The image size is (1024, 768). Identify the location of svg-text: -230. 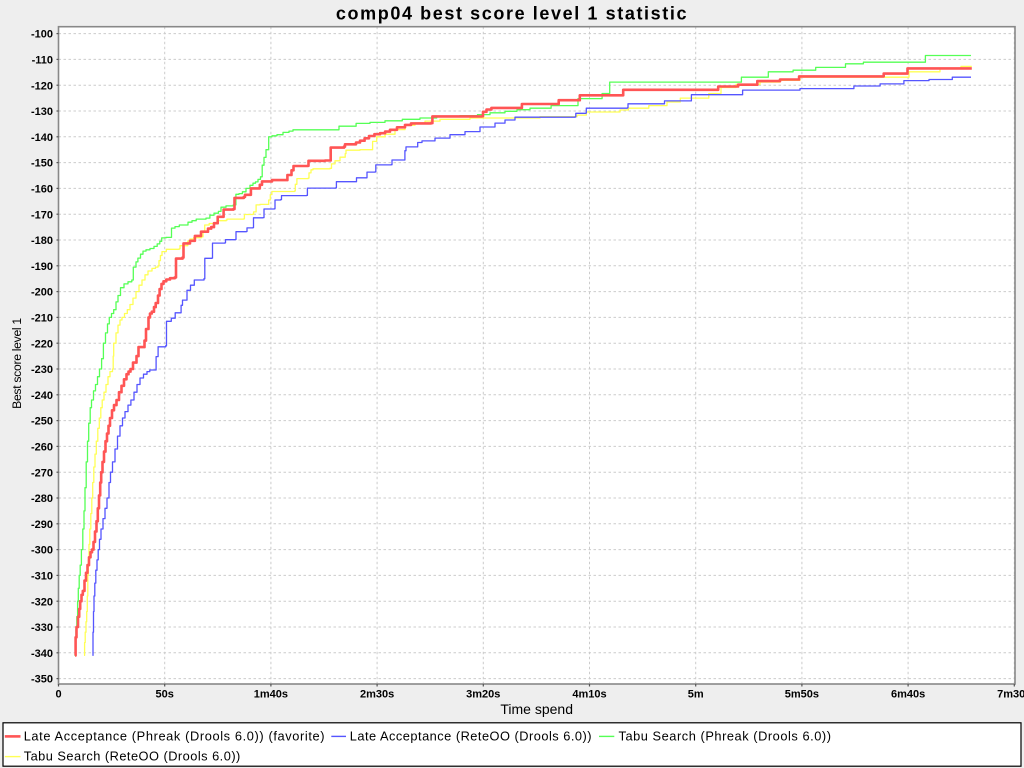
(42, 370).